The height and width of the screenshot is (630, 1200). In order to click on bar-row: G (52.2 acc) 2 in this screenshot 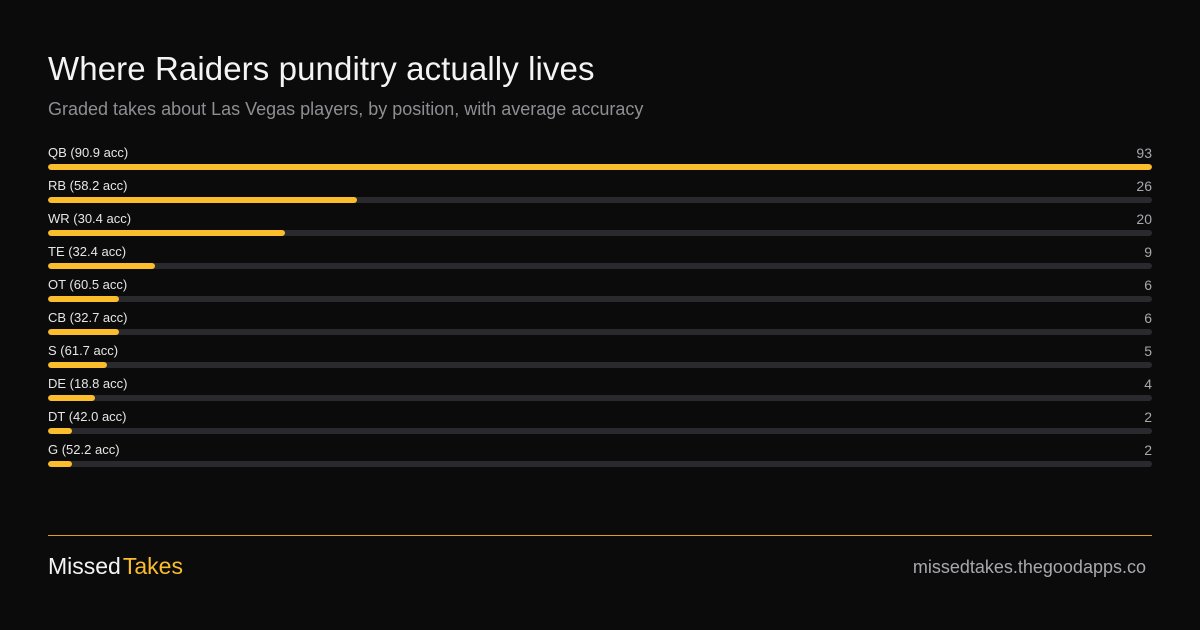, I will do `click(600, 455)`.